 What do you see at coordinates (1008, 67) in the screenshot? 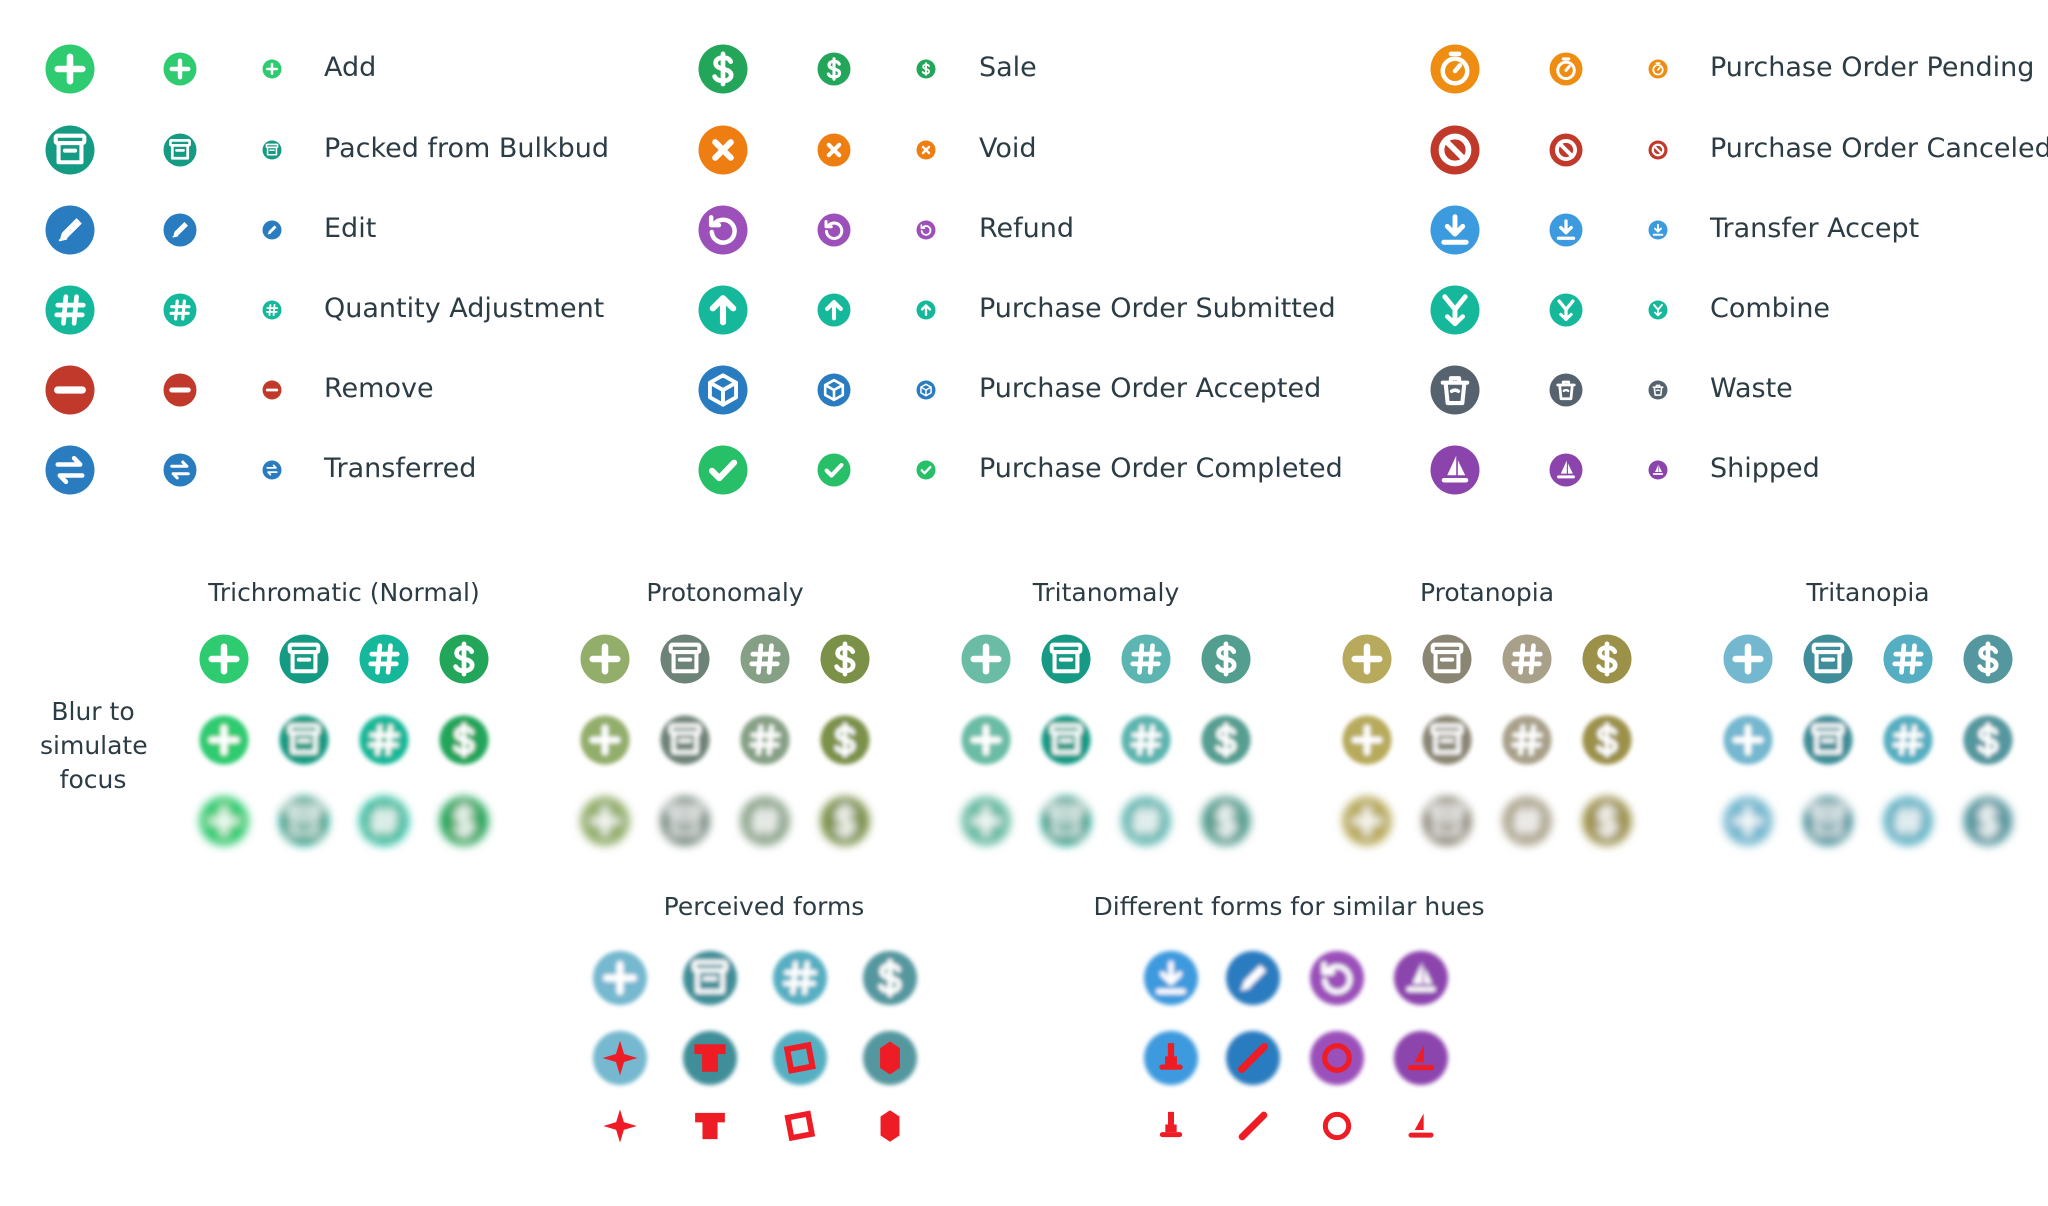
I see `legend-label: Sale` at bounding box center [1008, 67].